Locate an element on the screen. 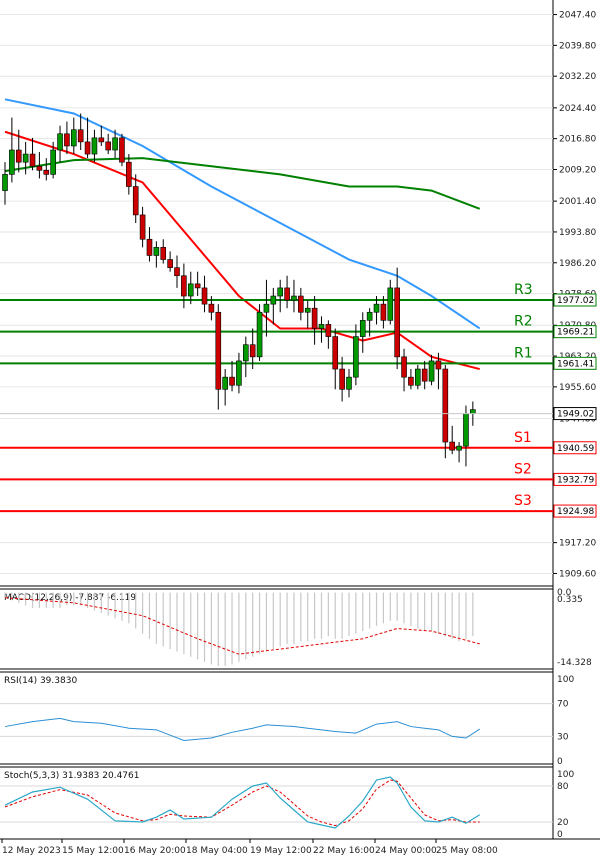 The image size is (600, 863). level-name: R3 is located at coordinates (523, 290).